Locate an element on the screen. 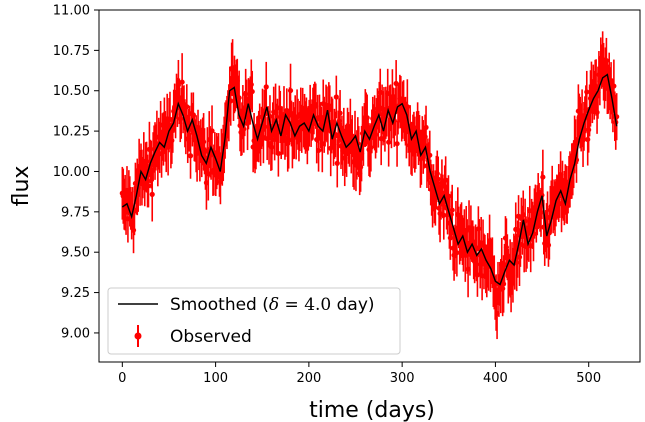 The height and width of the screenshot is (422, 645). y-tick-label: 10.75 is located at coordinates (71, 51).